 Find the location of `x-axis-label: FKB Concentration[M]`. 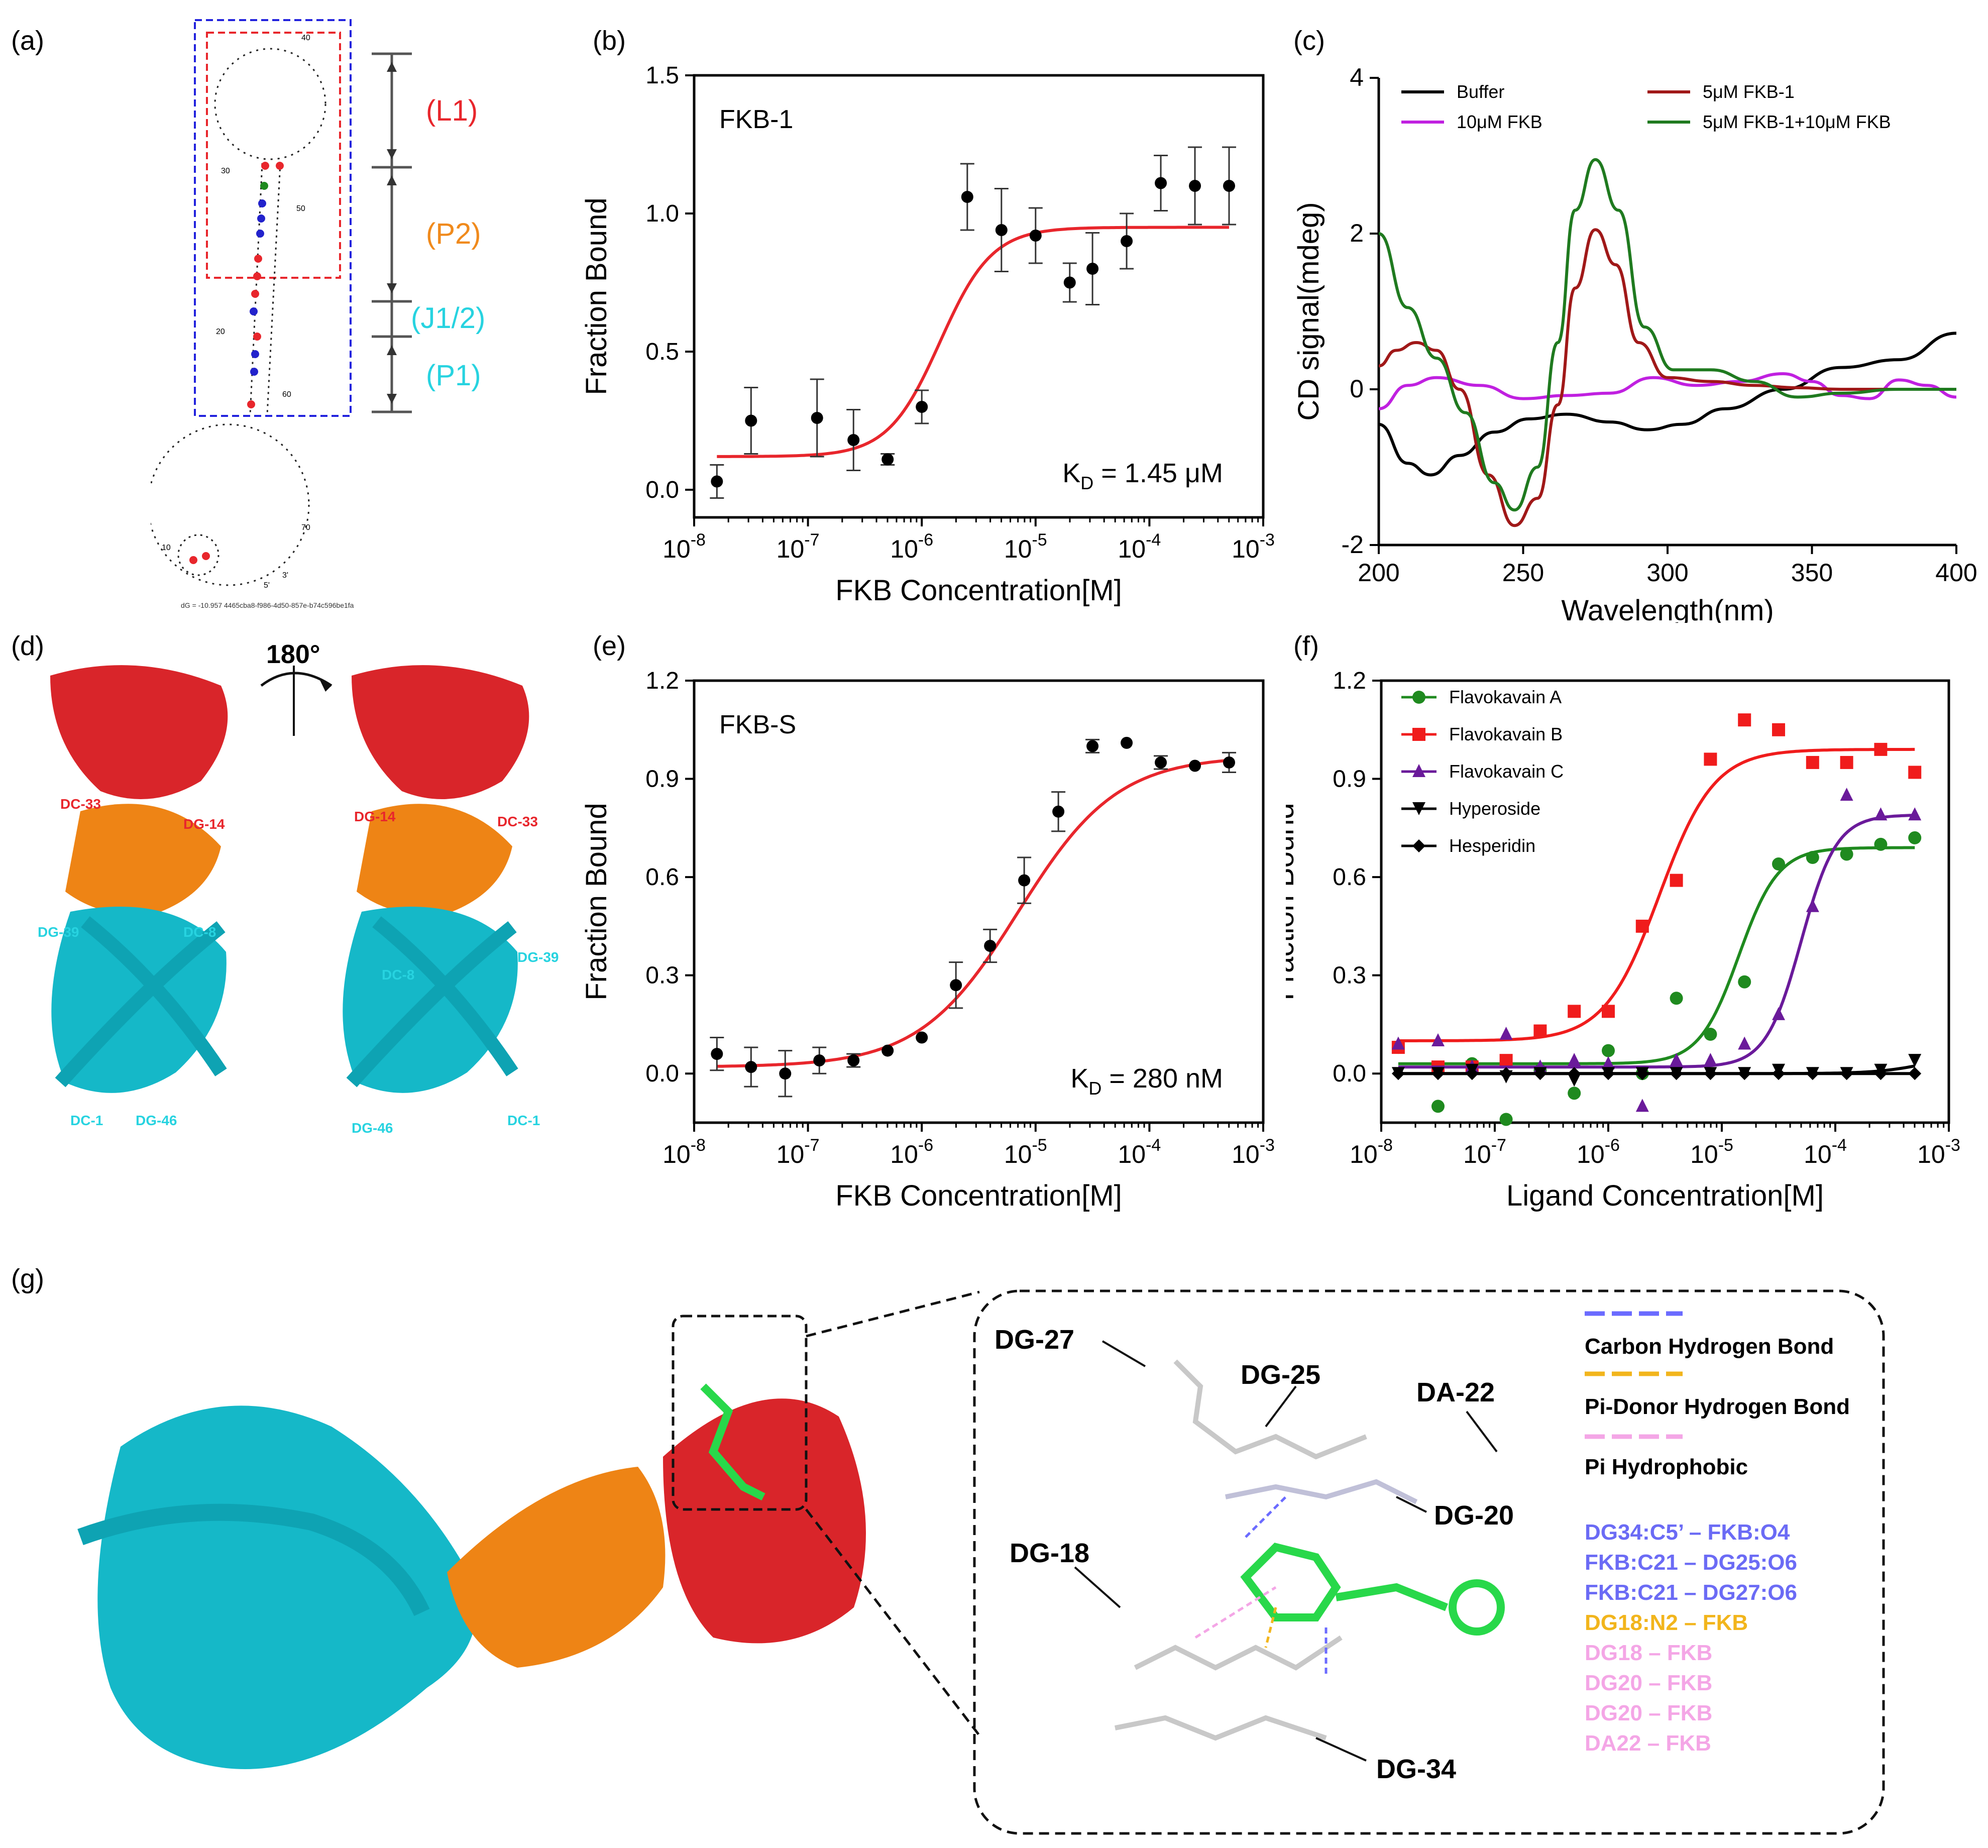

x-axis-label: FKB Concentration[M] is located at coordinates (978, 590).